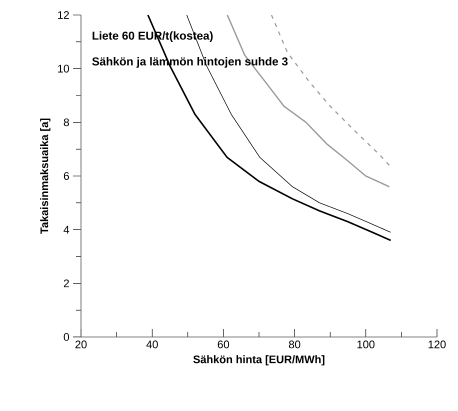 Image resolution: width=458 pixels, height=411 pixels. I want to click on y-tick-label: 2, so click(66, 283).